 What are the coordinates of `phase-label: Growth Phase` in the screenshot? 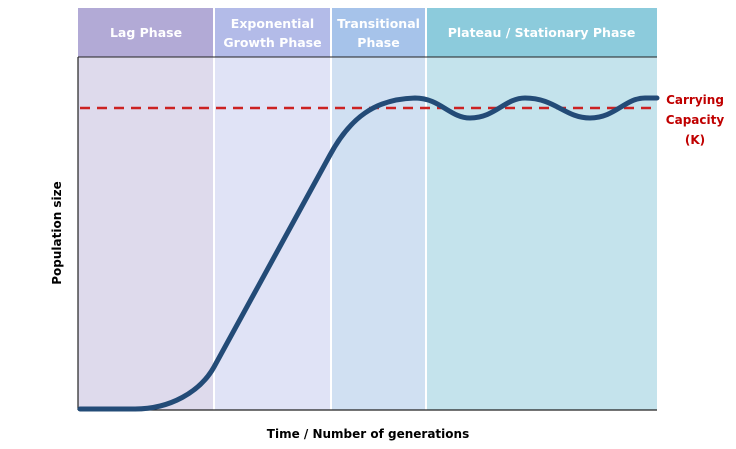 It's located at (272, 42).